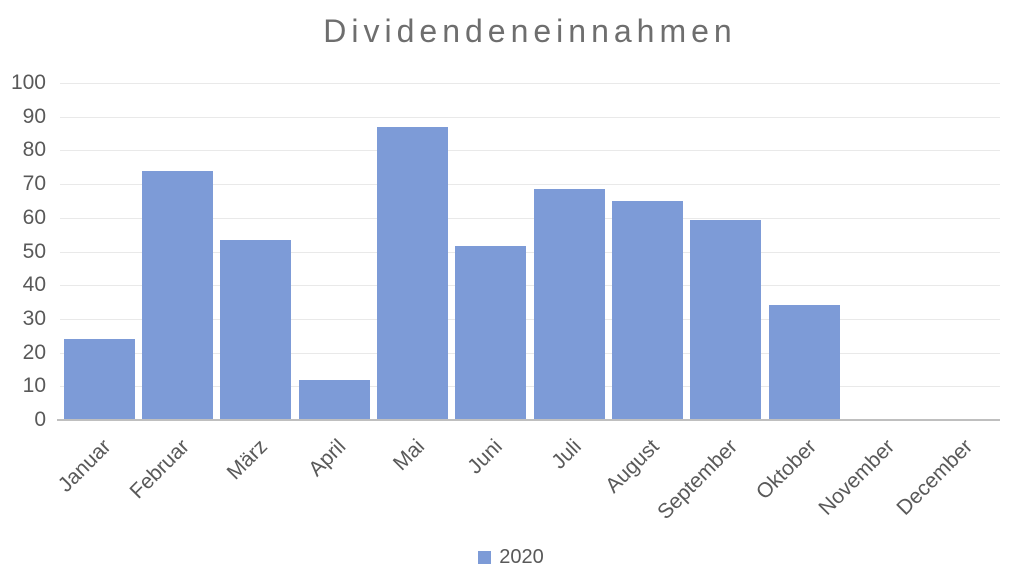  What do you see at coordinates (528, 420) in the screenshot?
I see `x-axis-line` at bounding box center [528, 420].